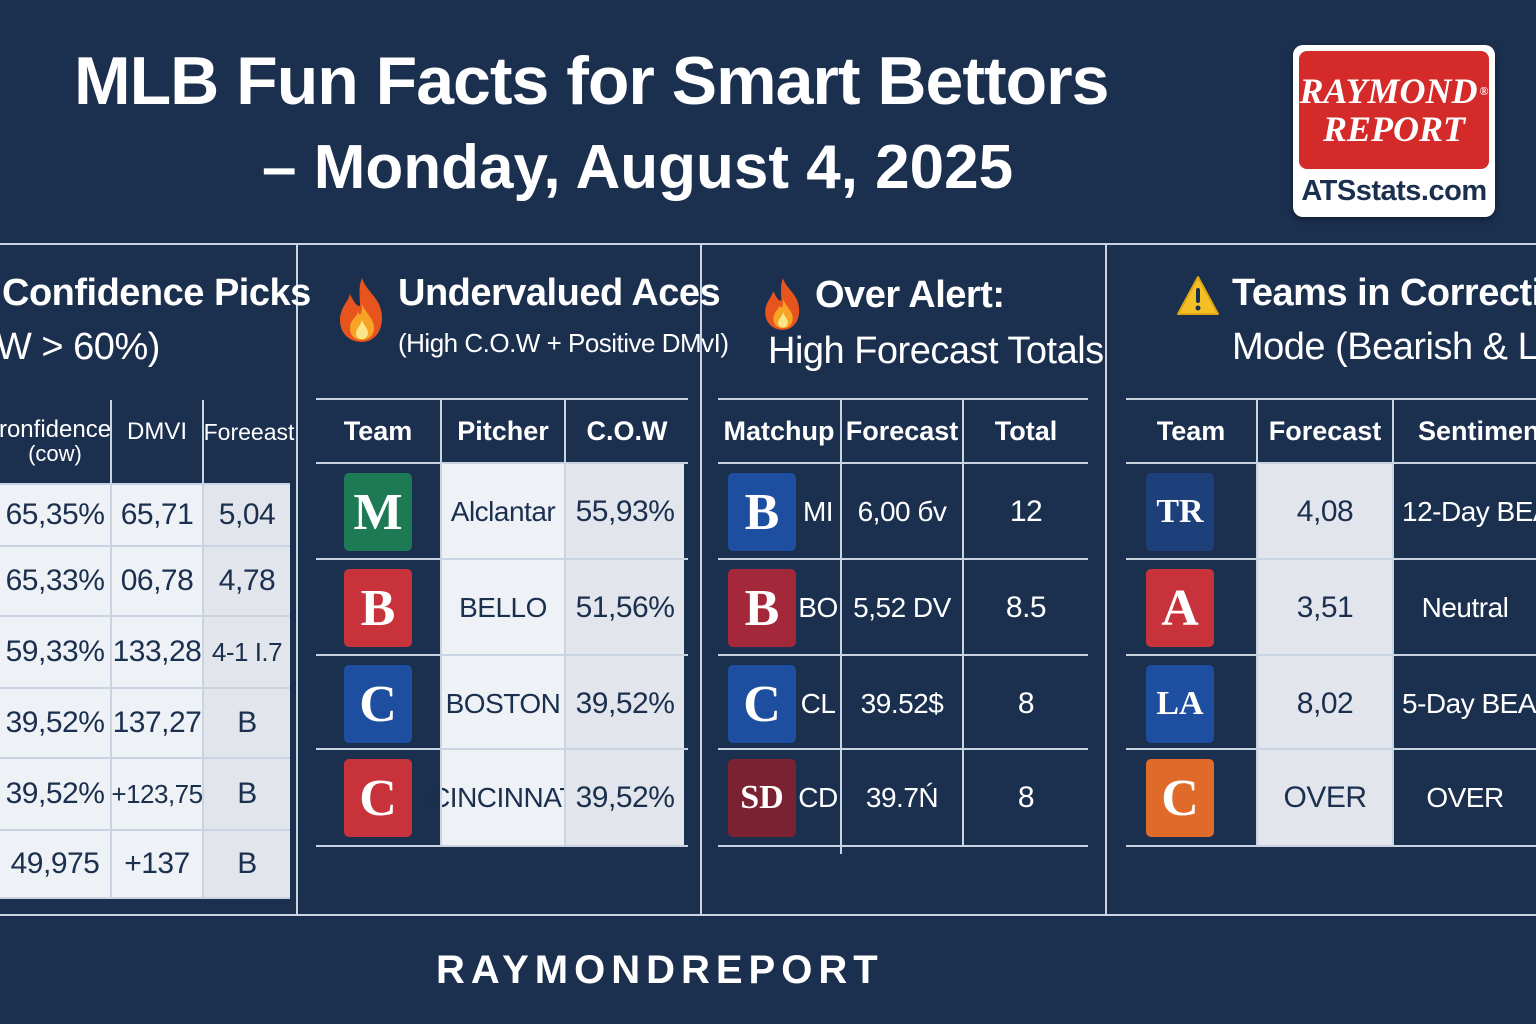  Describe the element at coordinates (902, 797) in the screenshot. I see `panel3-cell-forecast: 39.7Ń` at that location.